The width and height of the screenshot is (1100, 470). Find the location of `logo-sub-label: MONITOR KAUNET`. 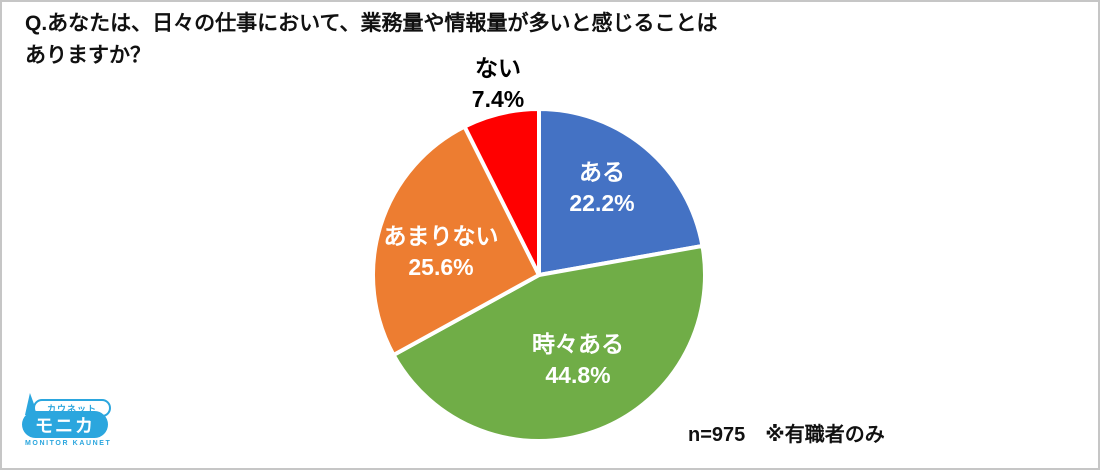

logo-sub-label: MONITOR KAUNET is located at coordinates (68, 443).